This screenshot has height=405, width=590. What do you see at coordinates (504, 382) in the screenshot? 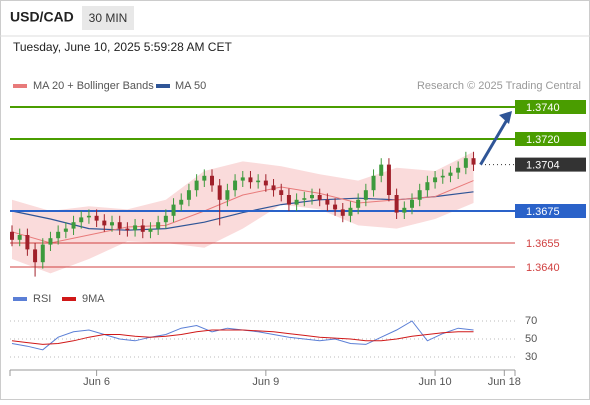
I see `x-tick-label: Jun 18` at bounding box center [504, 382].